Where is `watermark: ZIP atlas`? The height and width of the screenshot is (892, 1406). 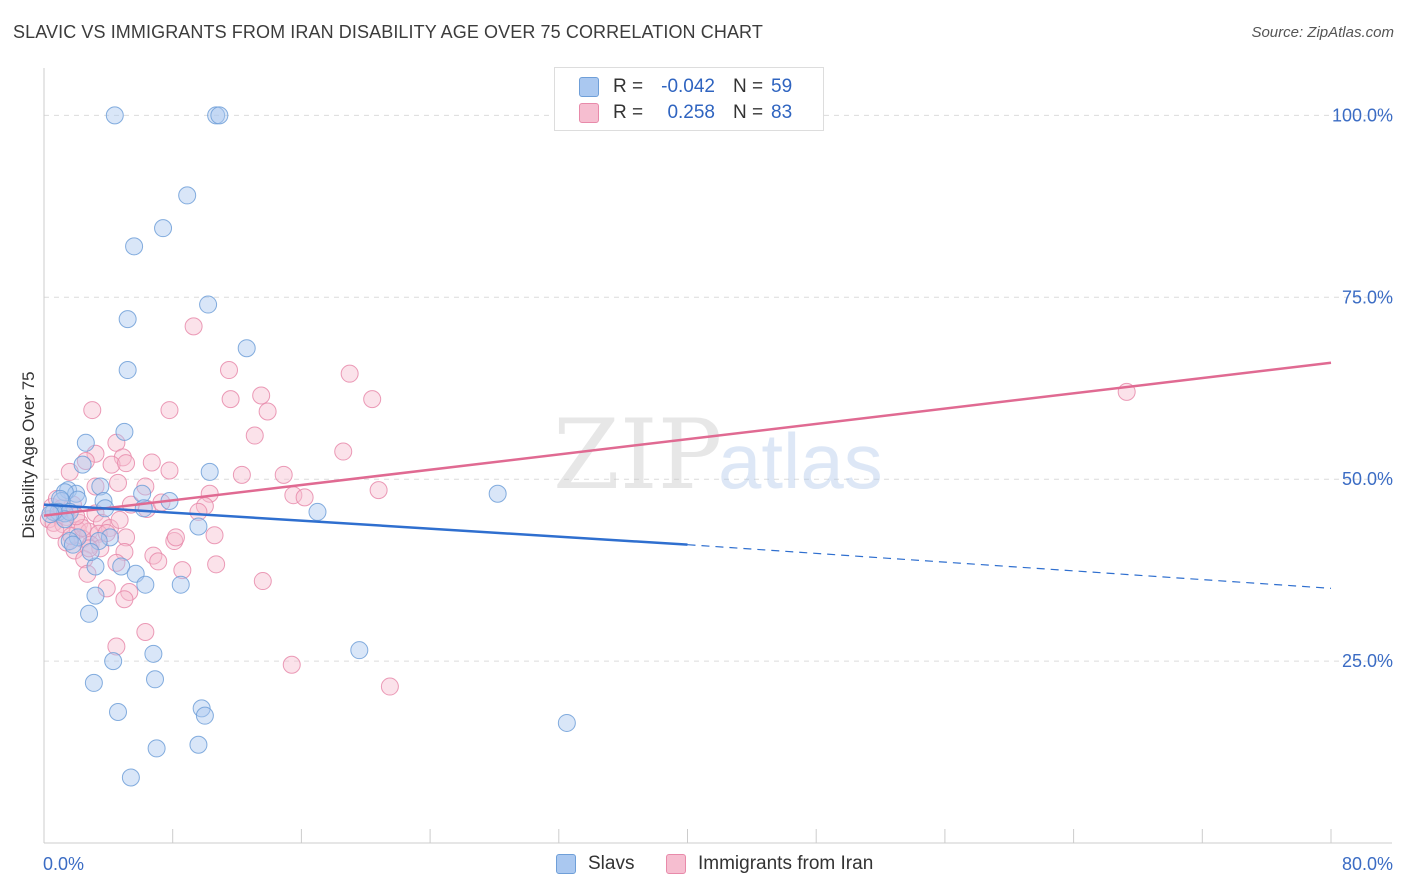
watermark: ZIP atlas is located at coordinates (718, 455).